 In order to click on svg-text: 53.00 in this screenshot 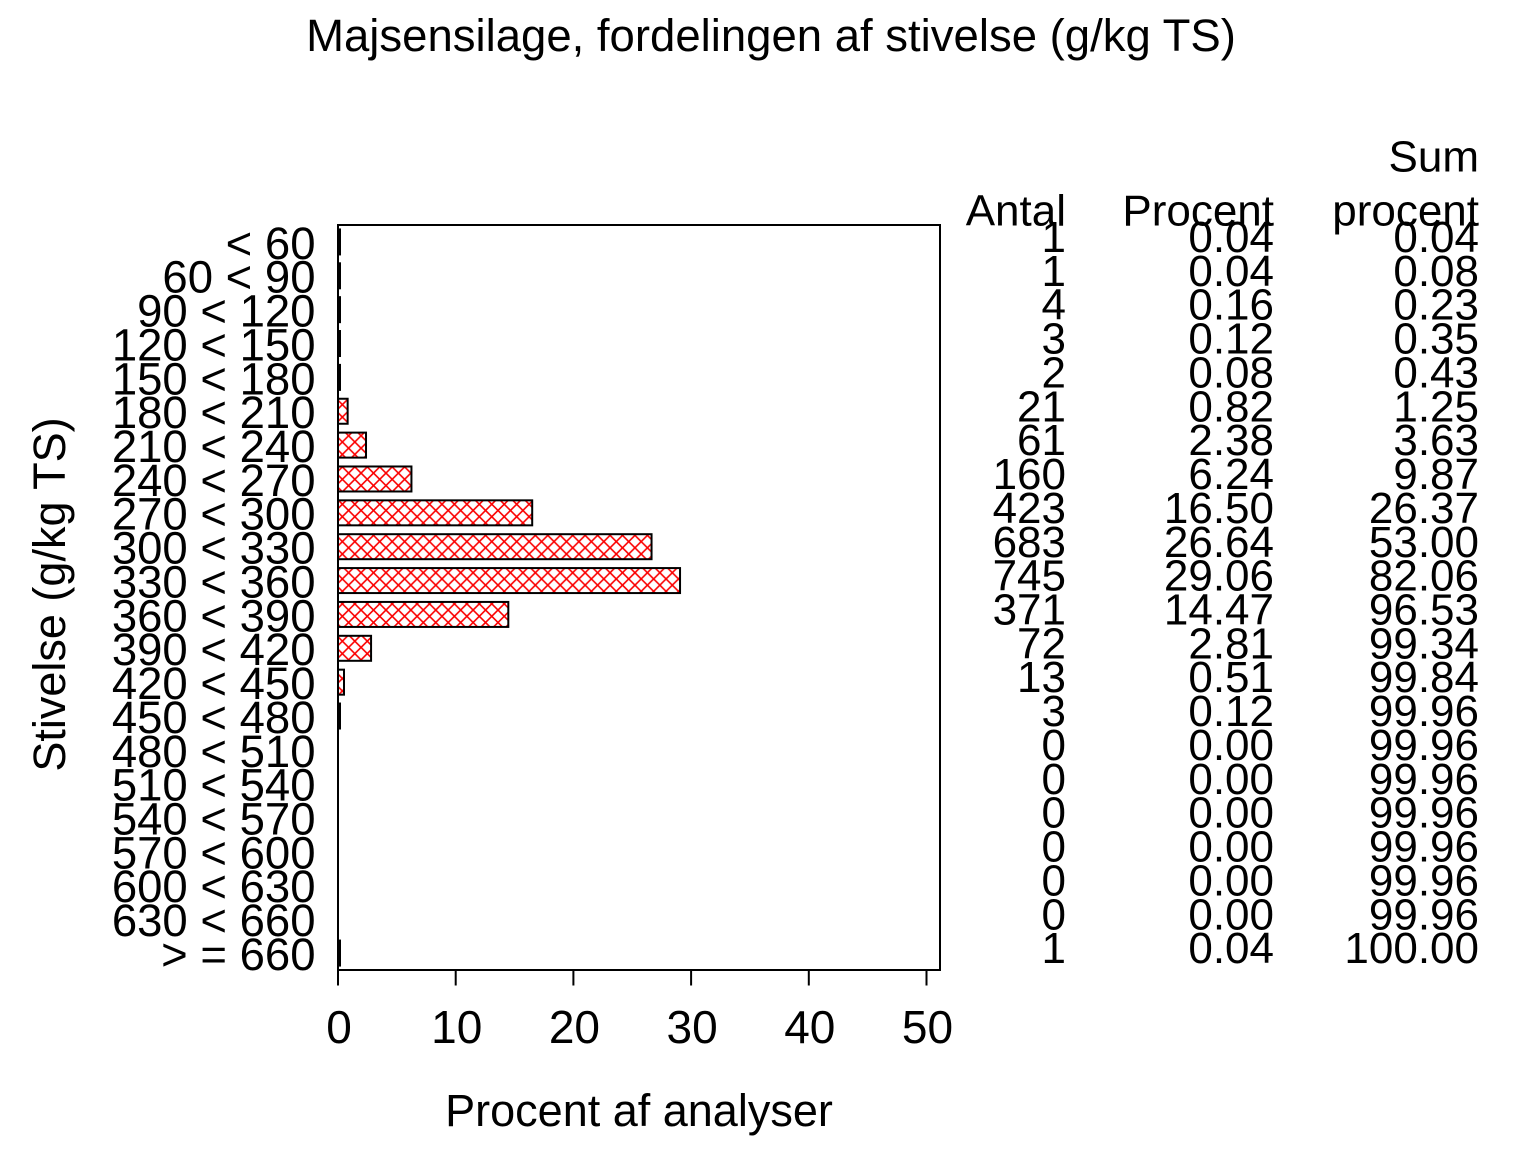, I will do `click(1424, 542)`.